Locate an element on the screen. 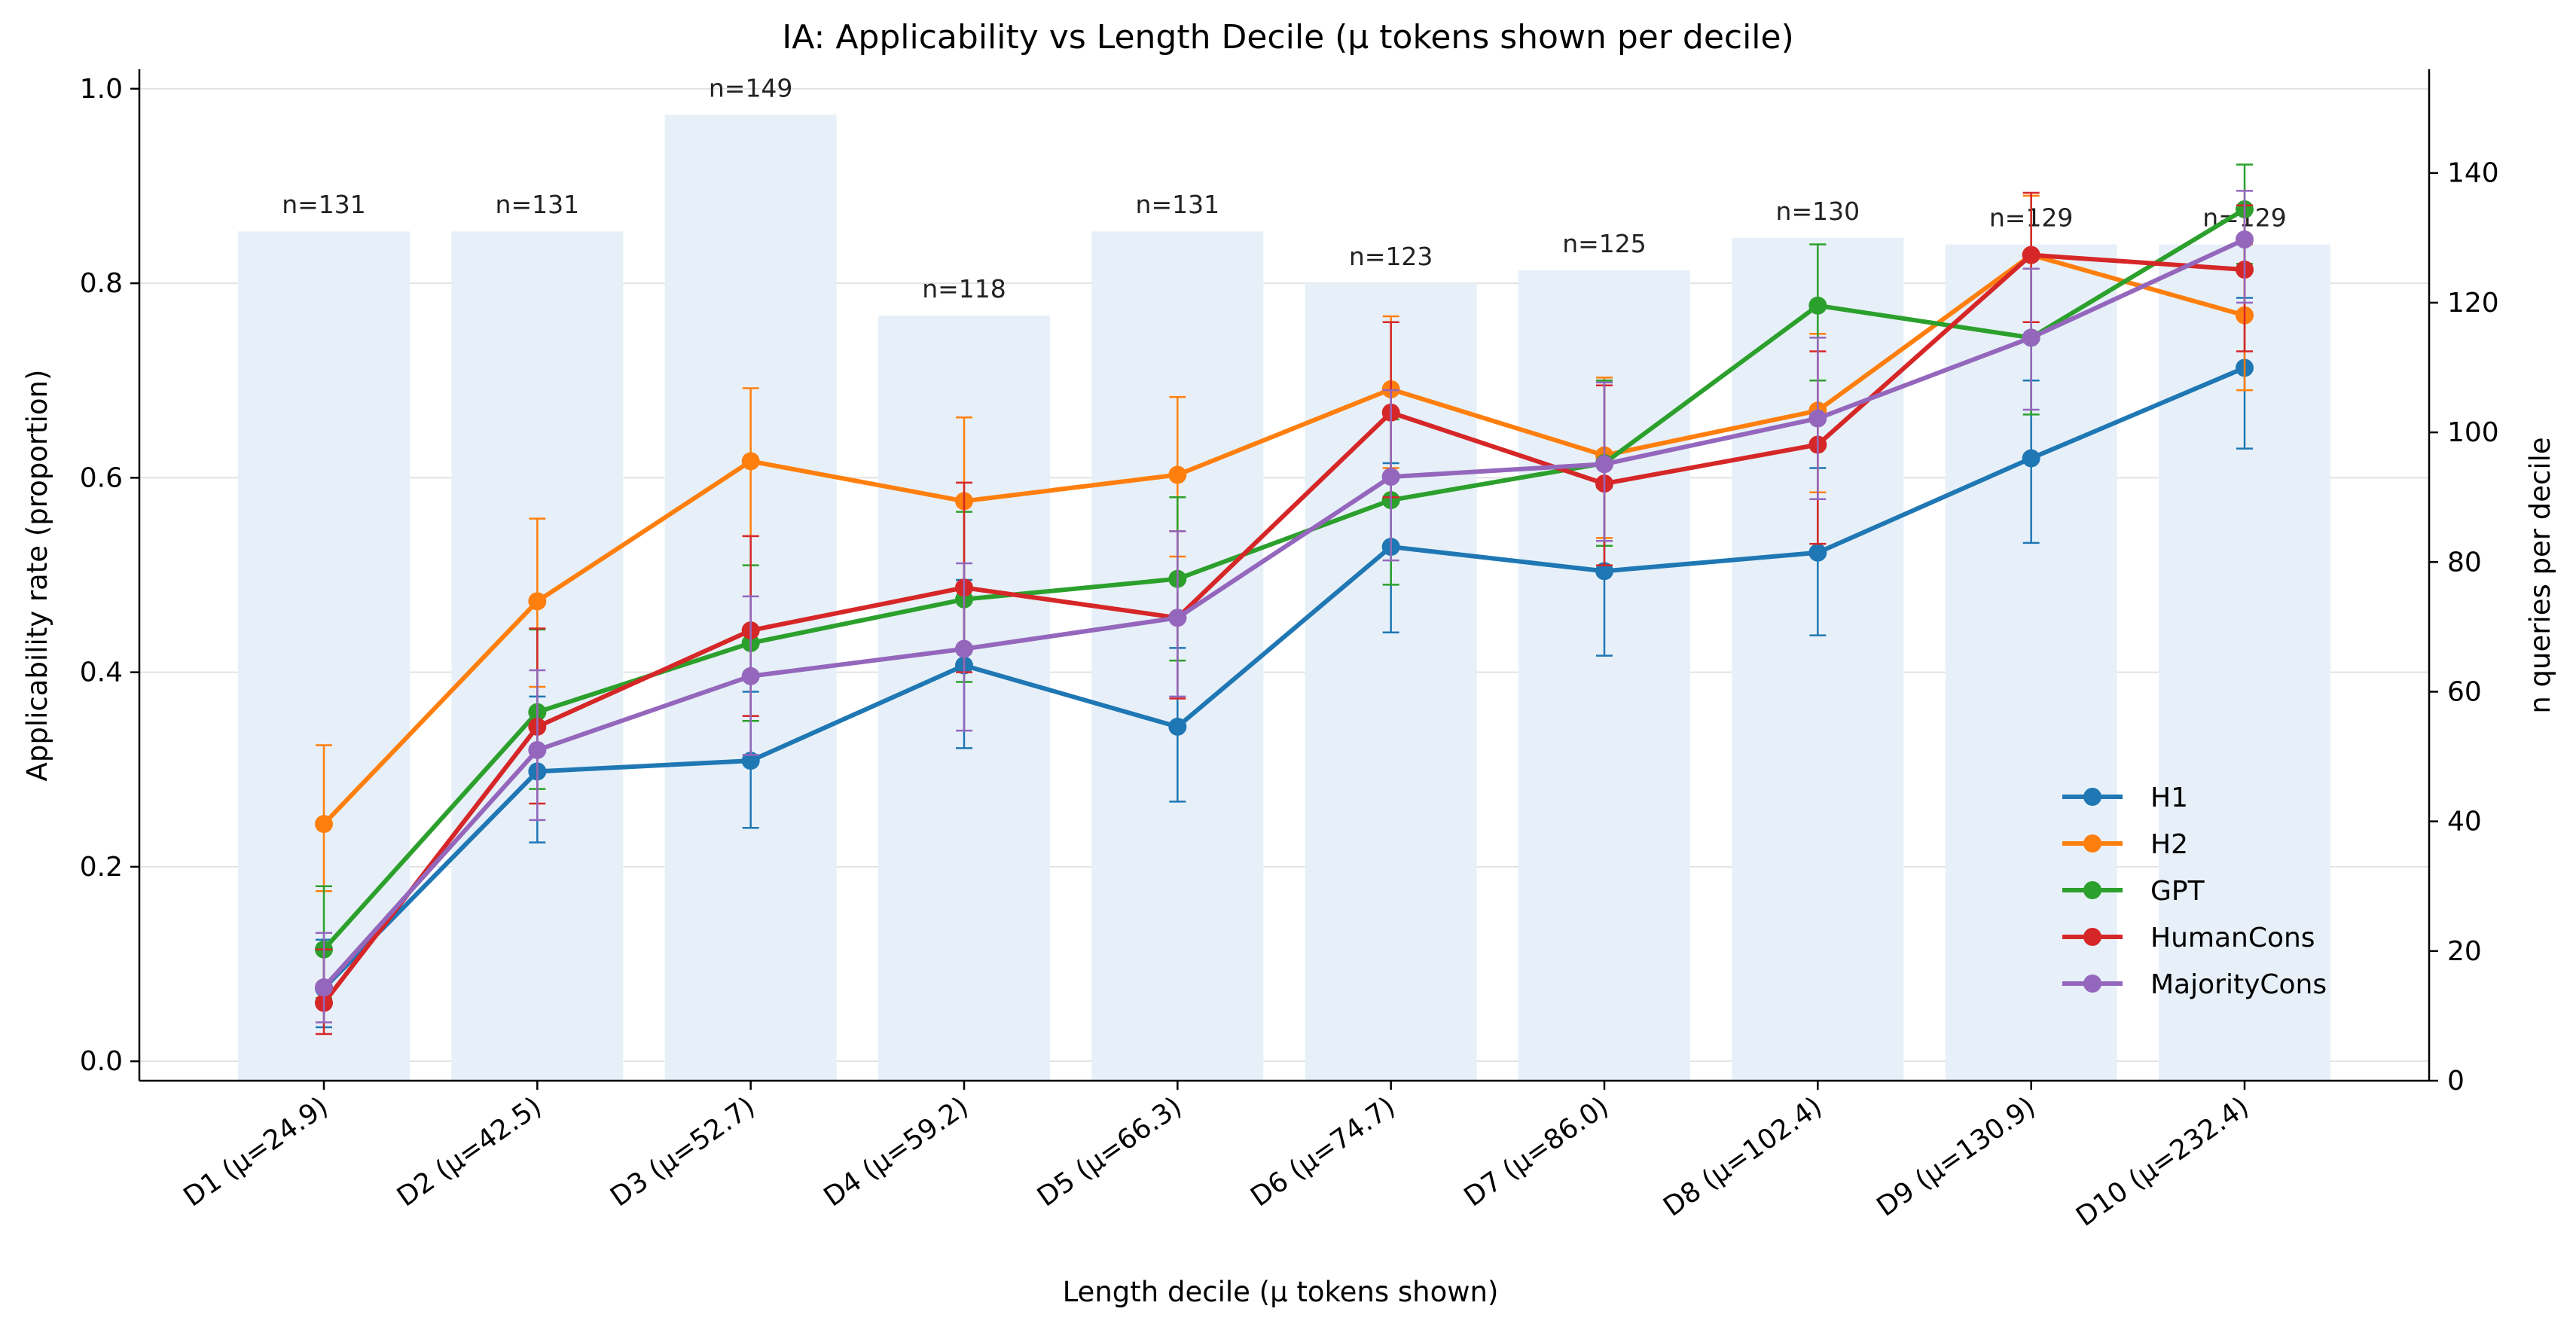 This screenshot has width=2576, height=1330. count-label: n=118 is located at coordinates (964, 289).